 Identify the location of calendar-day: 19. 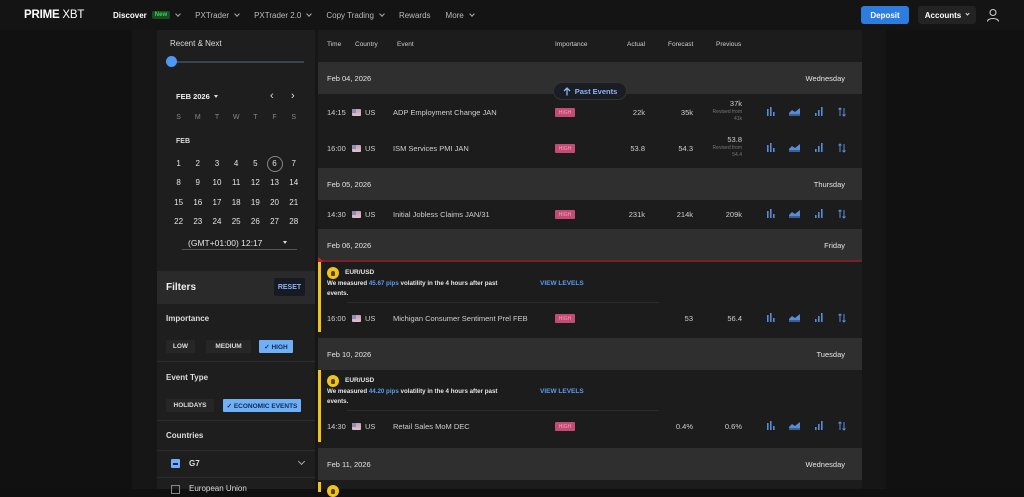
(255, 202).